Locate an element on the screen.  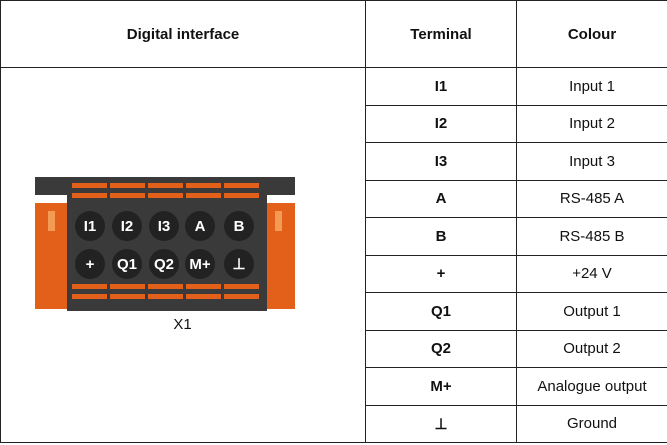
terminal-label: M+ is located at coordinates (199, 264).